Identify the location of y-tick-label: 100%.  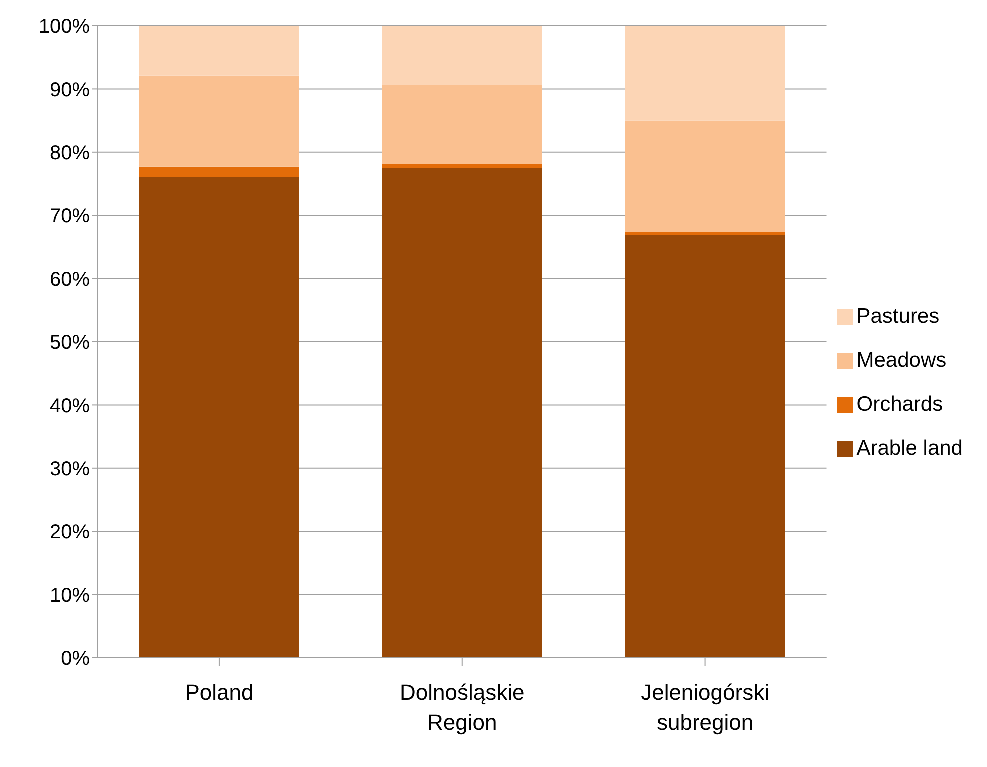
(64, 27).